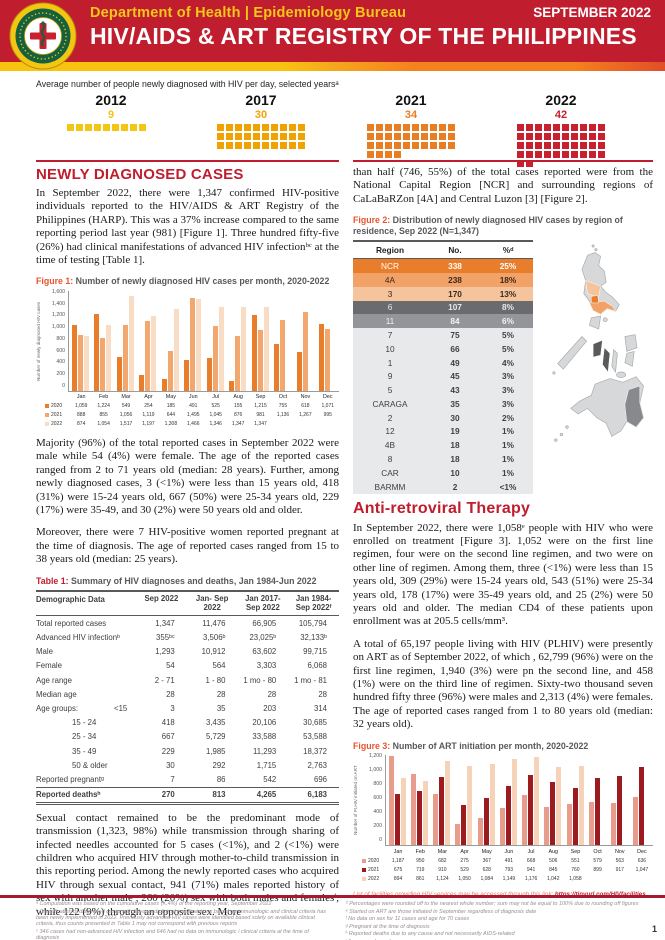 The image size is (665, 940). I want to click on bar-2021-jun, so click(508, 815).